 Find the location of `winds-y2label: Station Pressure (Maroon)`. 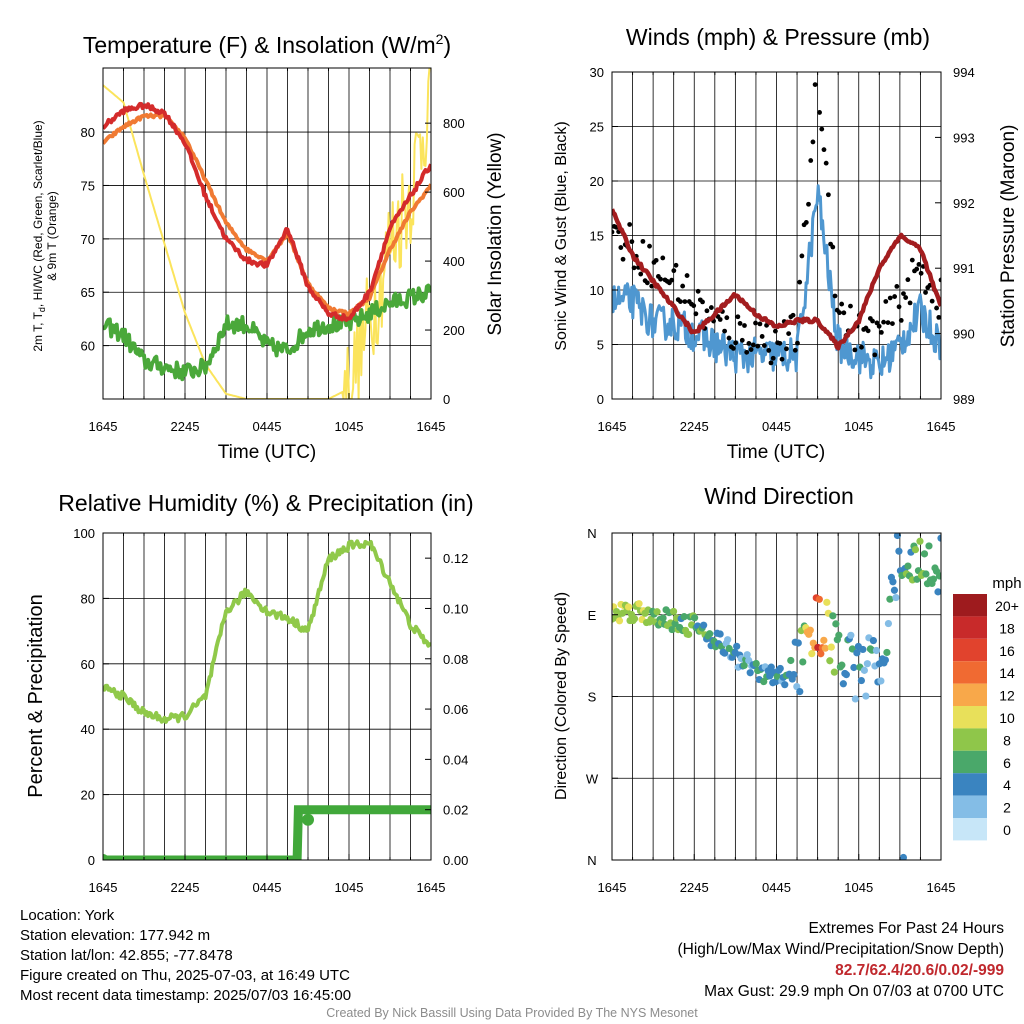

winds-y2label: Station Pressure (Maroon) is located at coordinates (1008, 236).